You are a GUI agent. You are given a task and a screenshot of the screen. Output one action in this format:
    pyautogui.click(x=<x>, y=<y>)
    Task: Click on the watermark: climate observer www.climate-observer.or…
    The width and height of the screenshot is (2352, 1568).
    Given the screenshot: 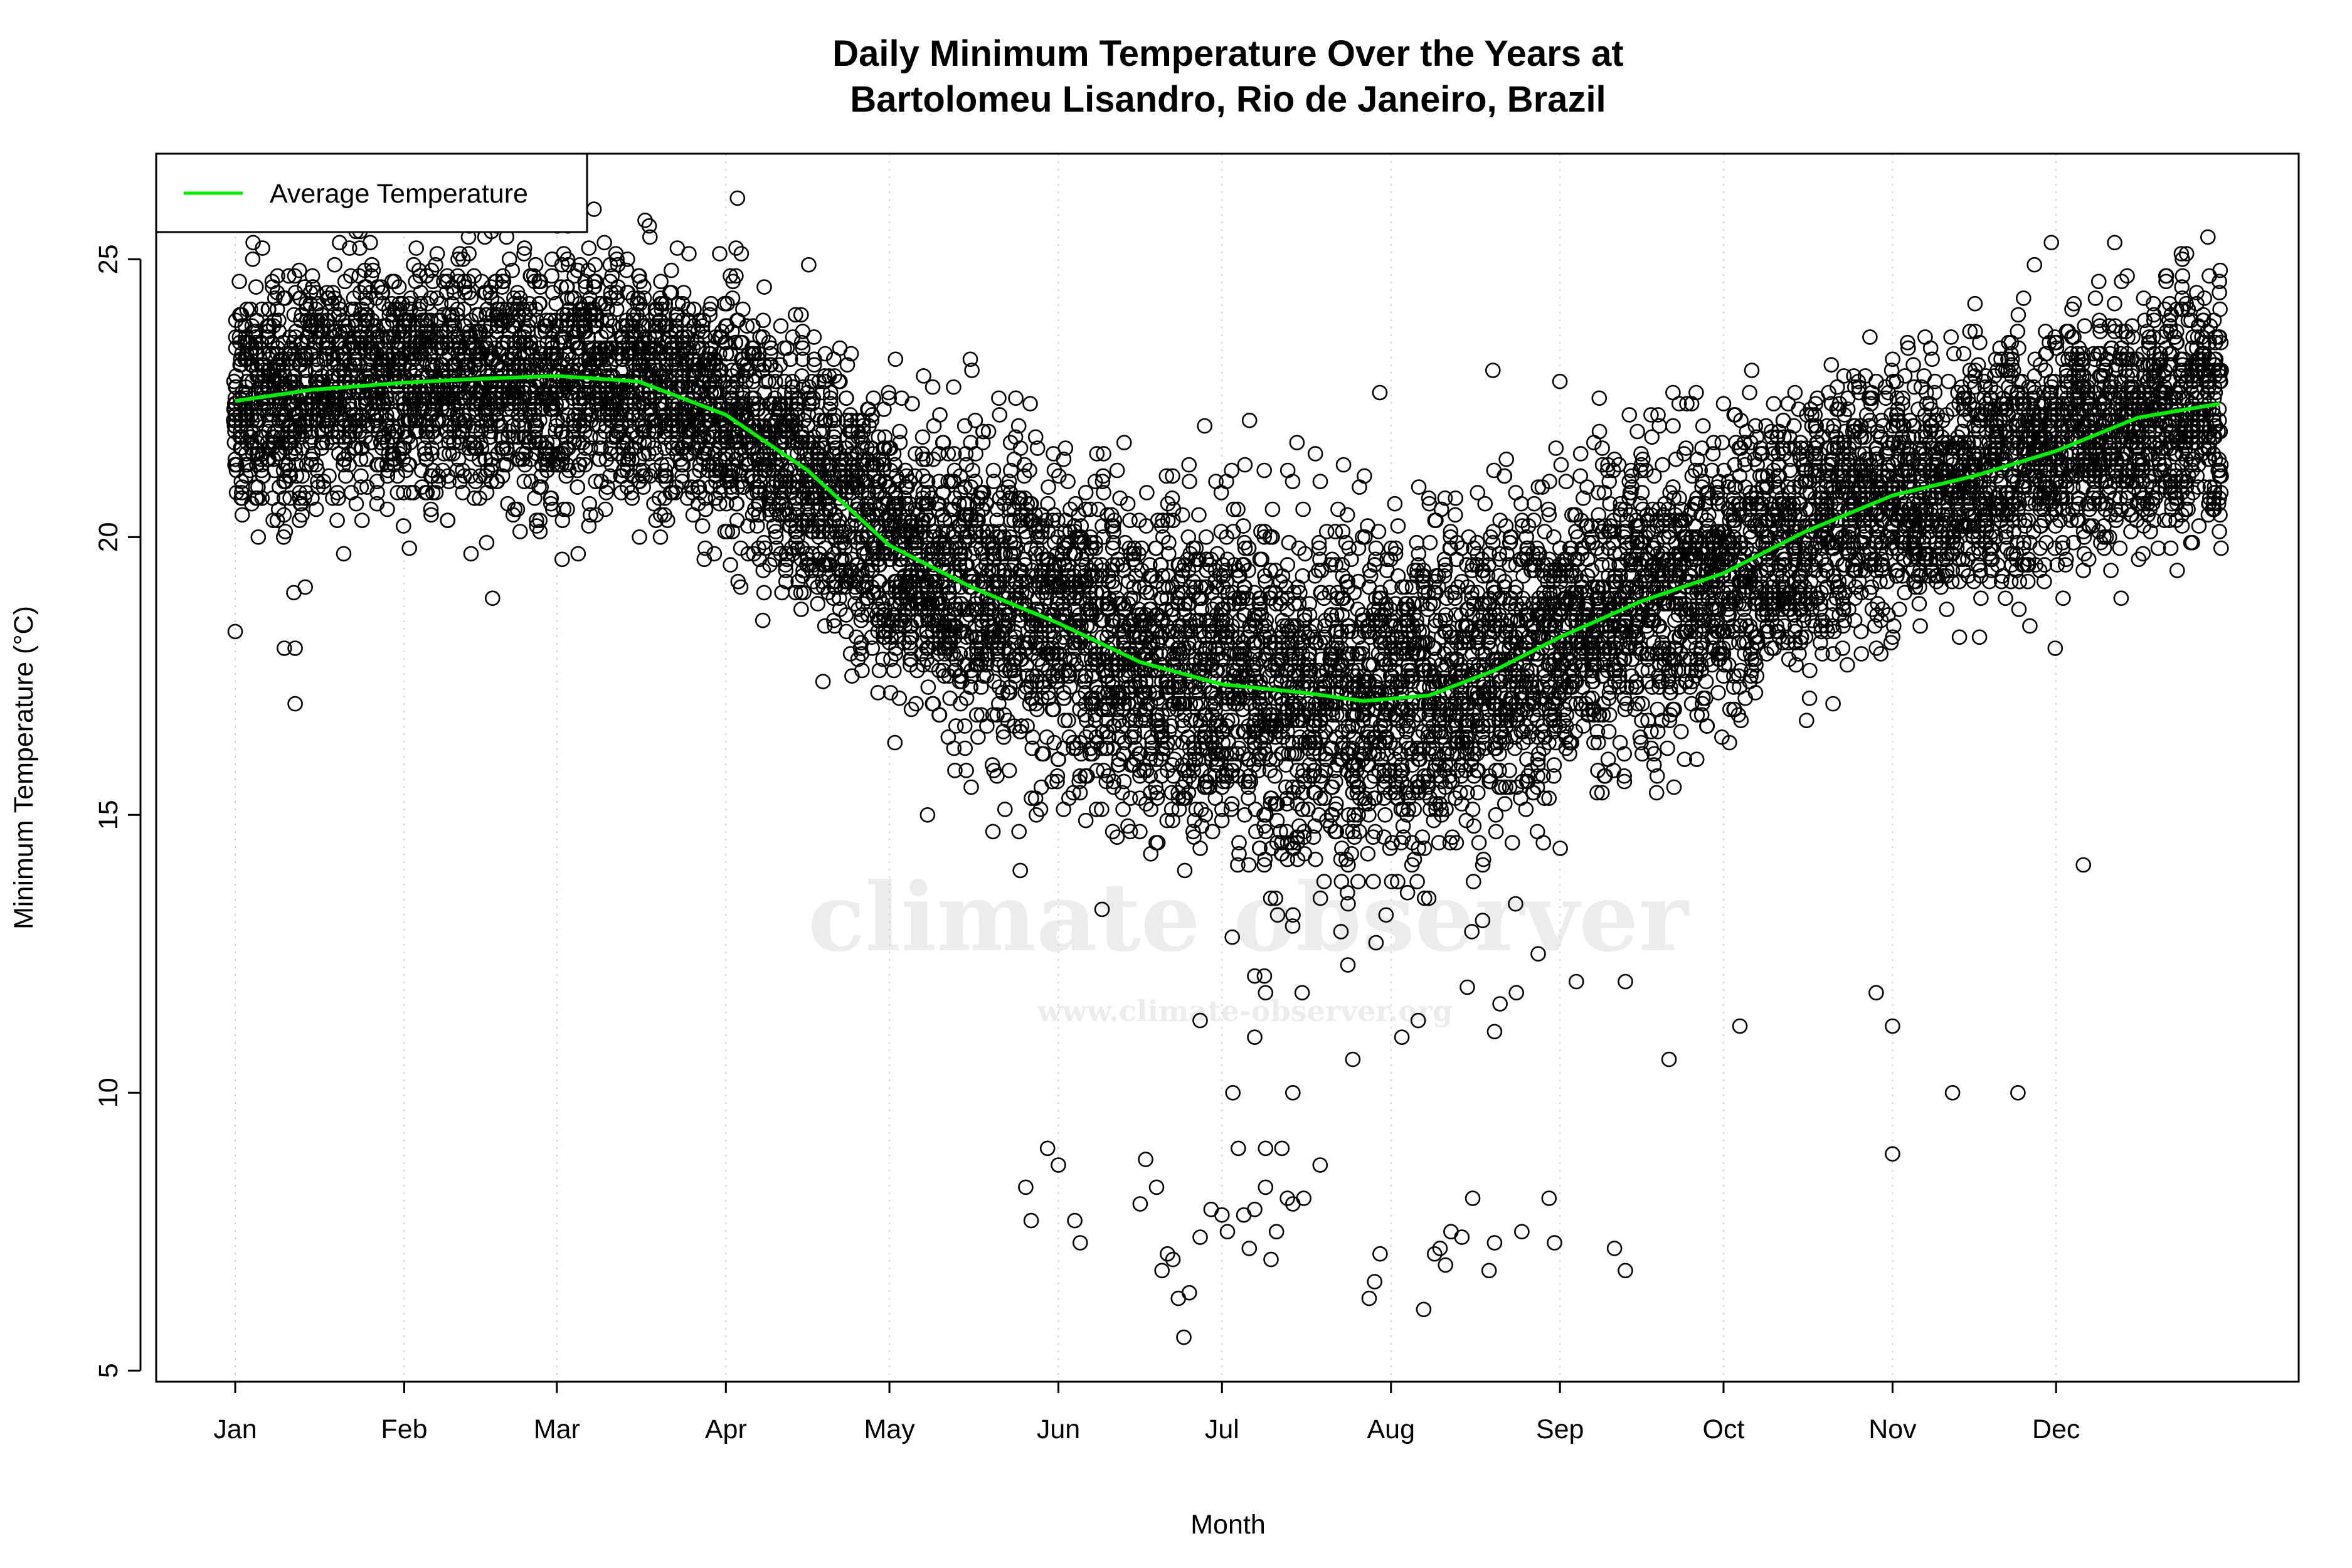 What is the action you would take?
    pyautogui.click(x=1249, y=945)
    